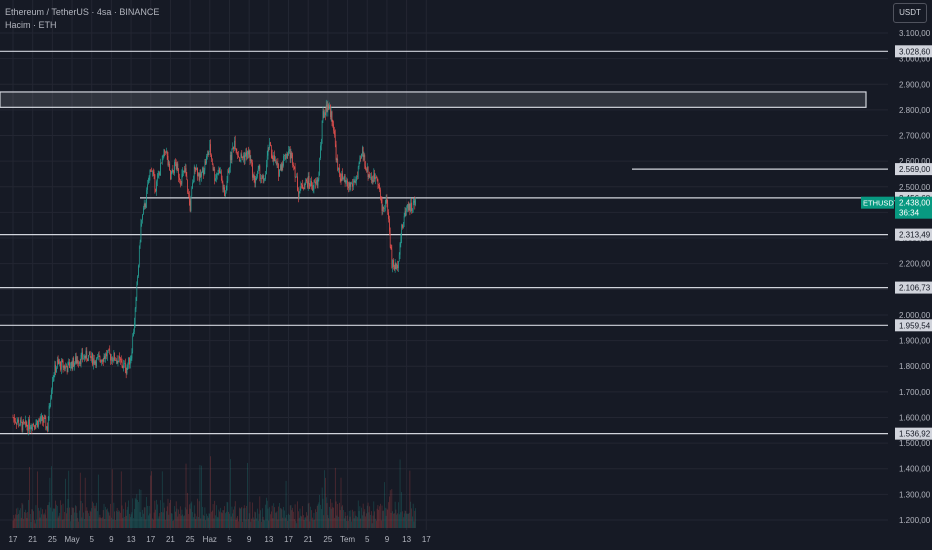 This screenshot has height=550, width=932. I want to click on countdown-label: 36:34, so click(909, 213).